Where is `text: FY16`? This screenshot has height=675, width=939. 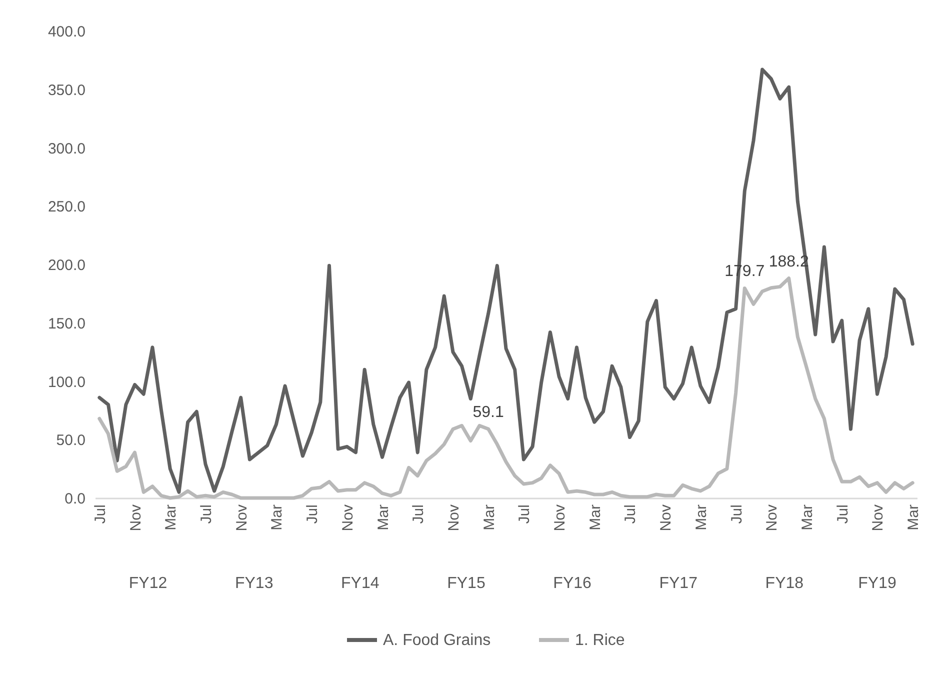
text: FY16 is located at coordinates (572, 583).